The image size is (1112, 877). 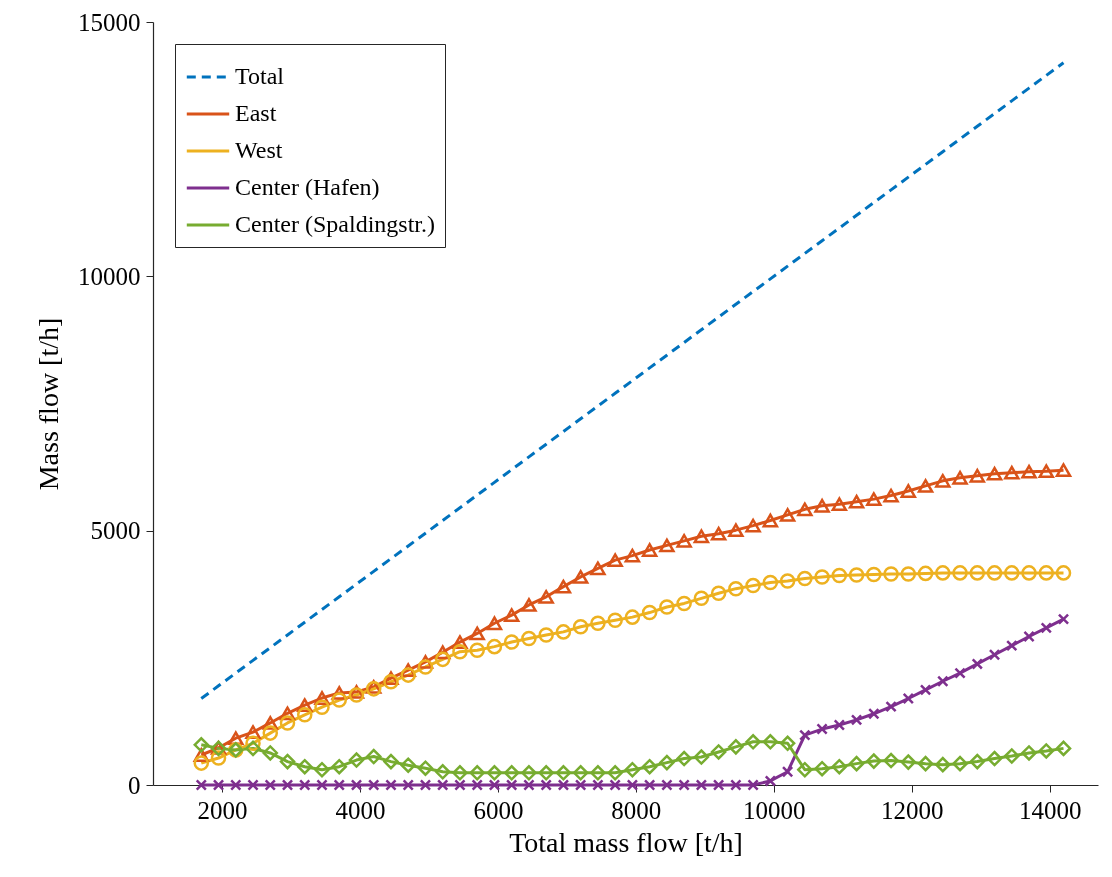 What do you see at coordinates (774, 810) in the screenshot?
I see `x-tick-label: 10000` at bounding box center [774, 810].